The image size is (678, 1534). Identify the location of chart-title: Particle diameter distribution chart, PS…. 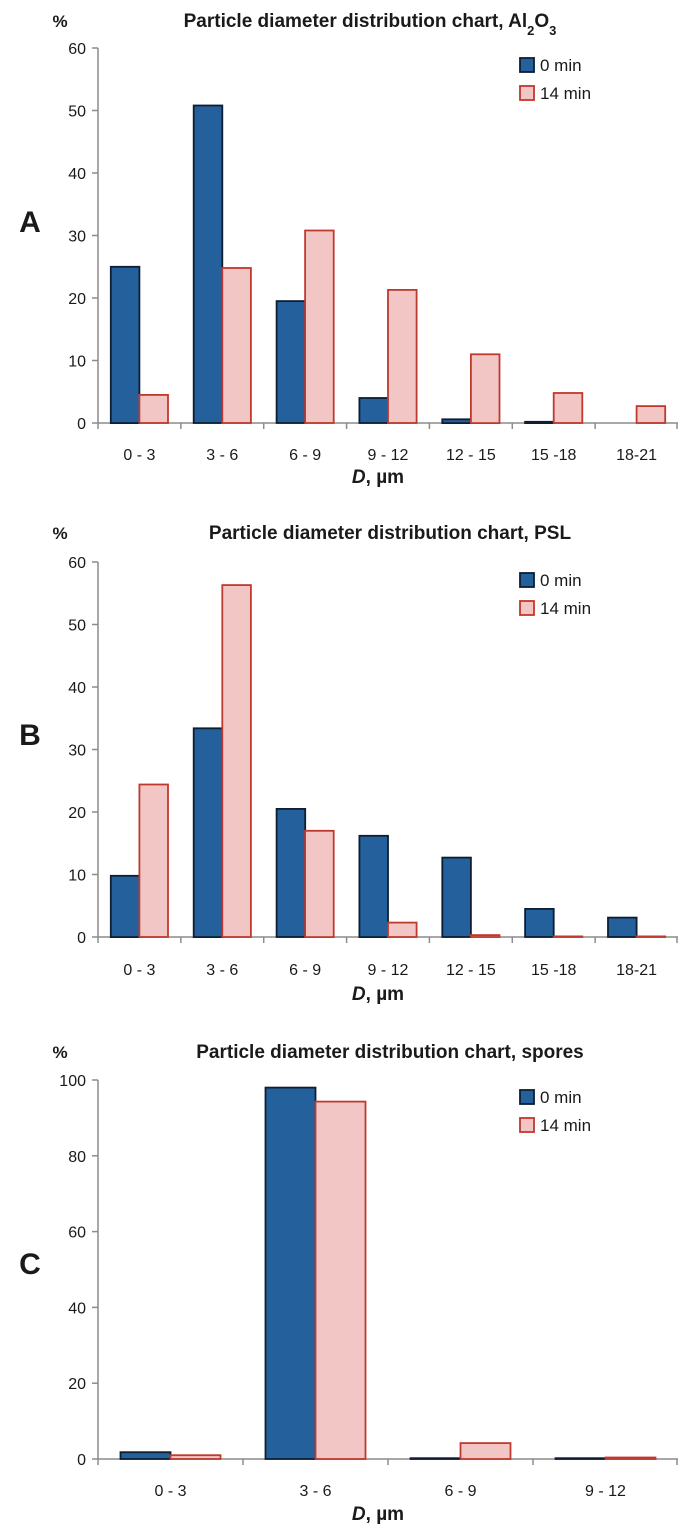
(390, 533).